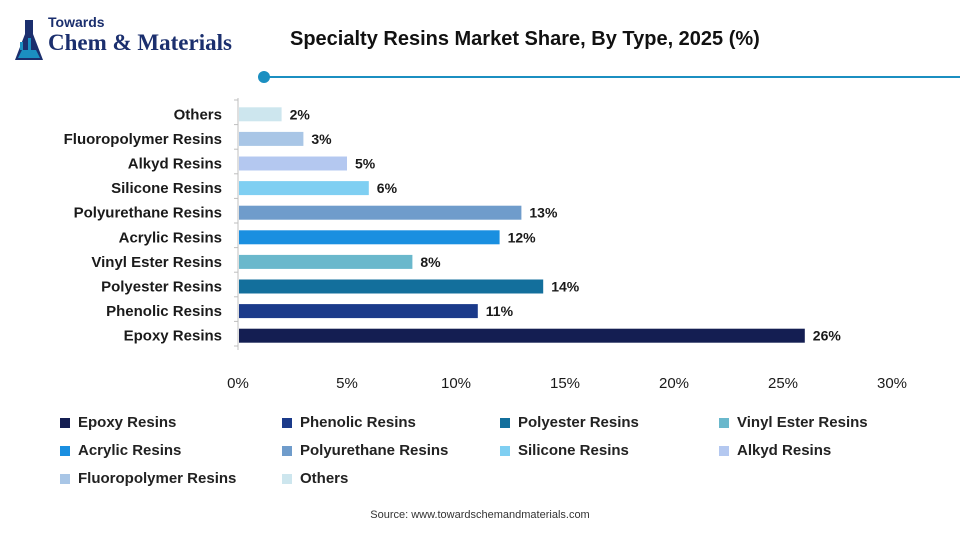  What do you see at coordinates (573, 450) in the screenshot?
I see `legend-label: Silicone Resins` at bounding box center [573, 450].